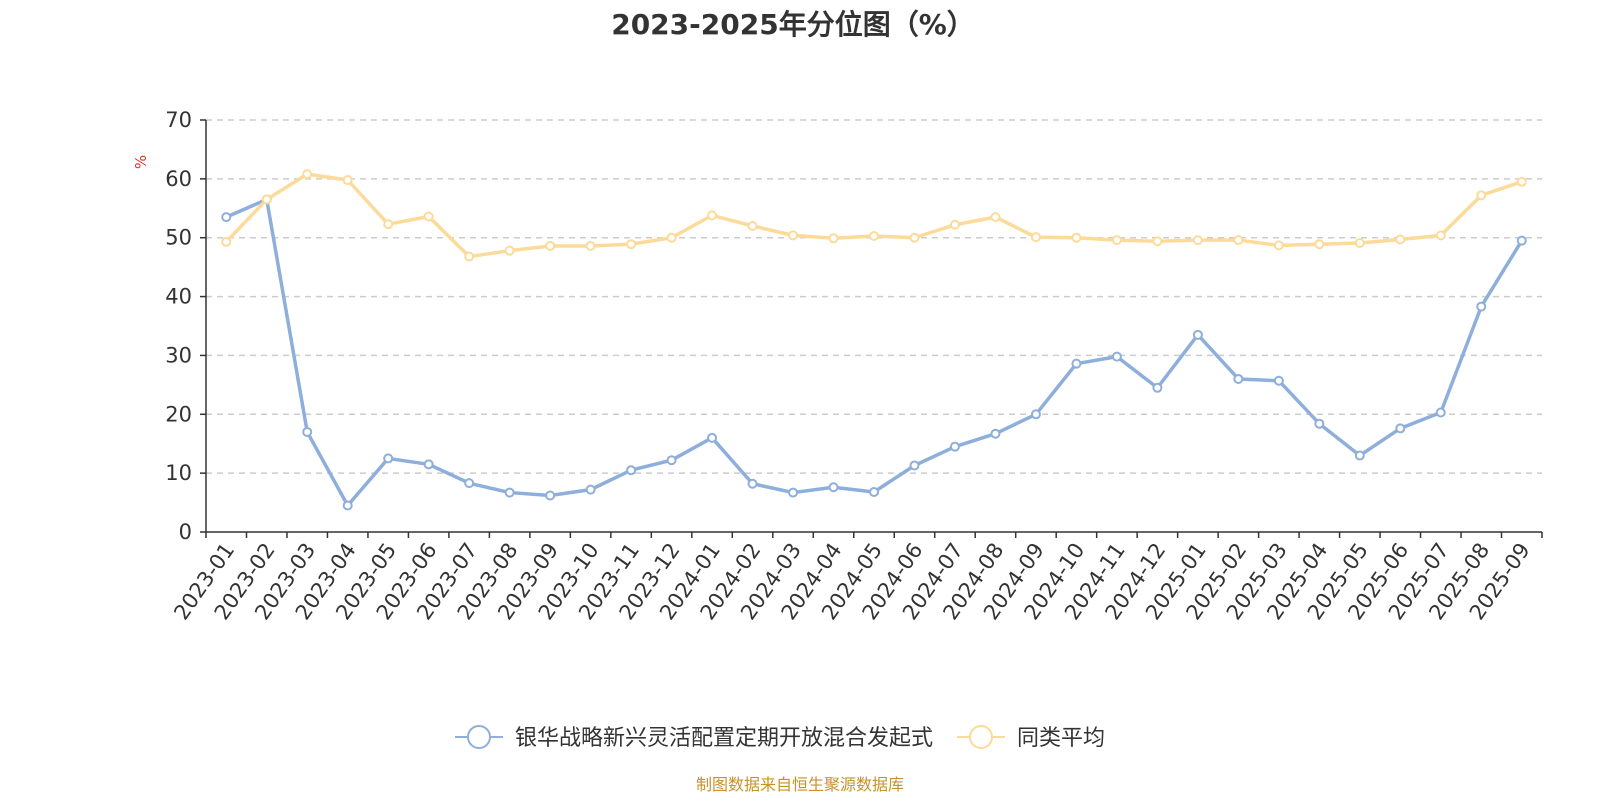  I want to click on chart-title: 2023-2025年分位图（%）, so click(793, 24).